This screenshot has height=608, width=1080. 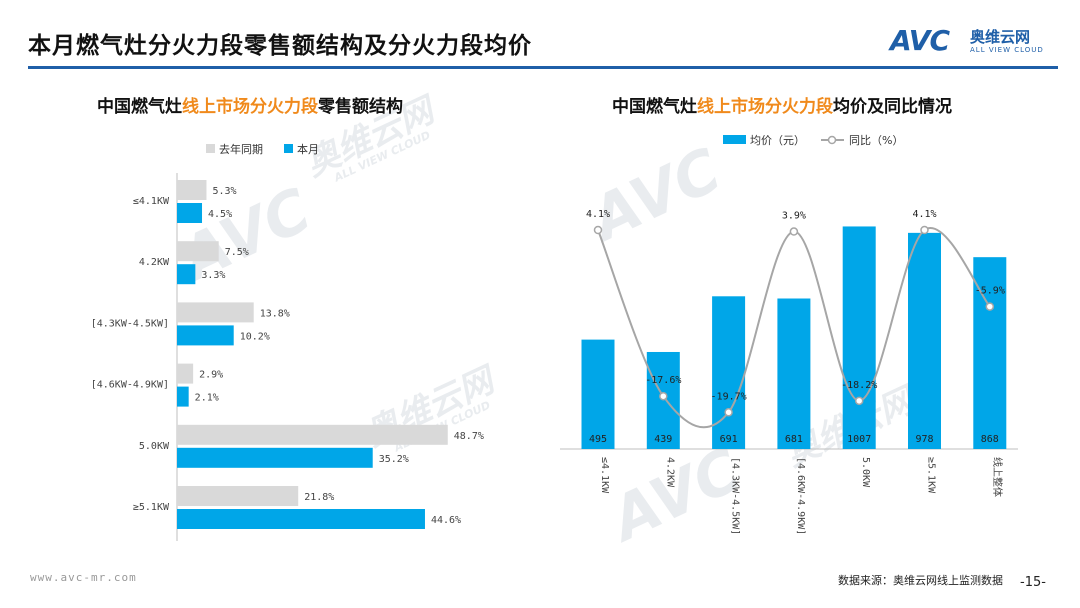 I want to click on header-divider, so click(x=543, y=67).